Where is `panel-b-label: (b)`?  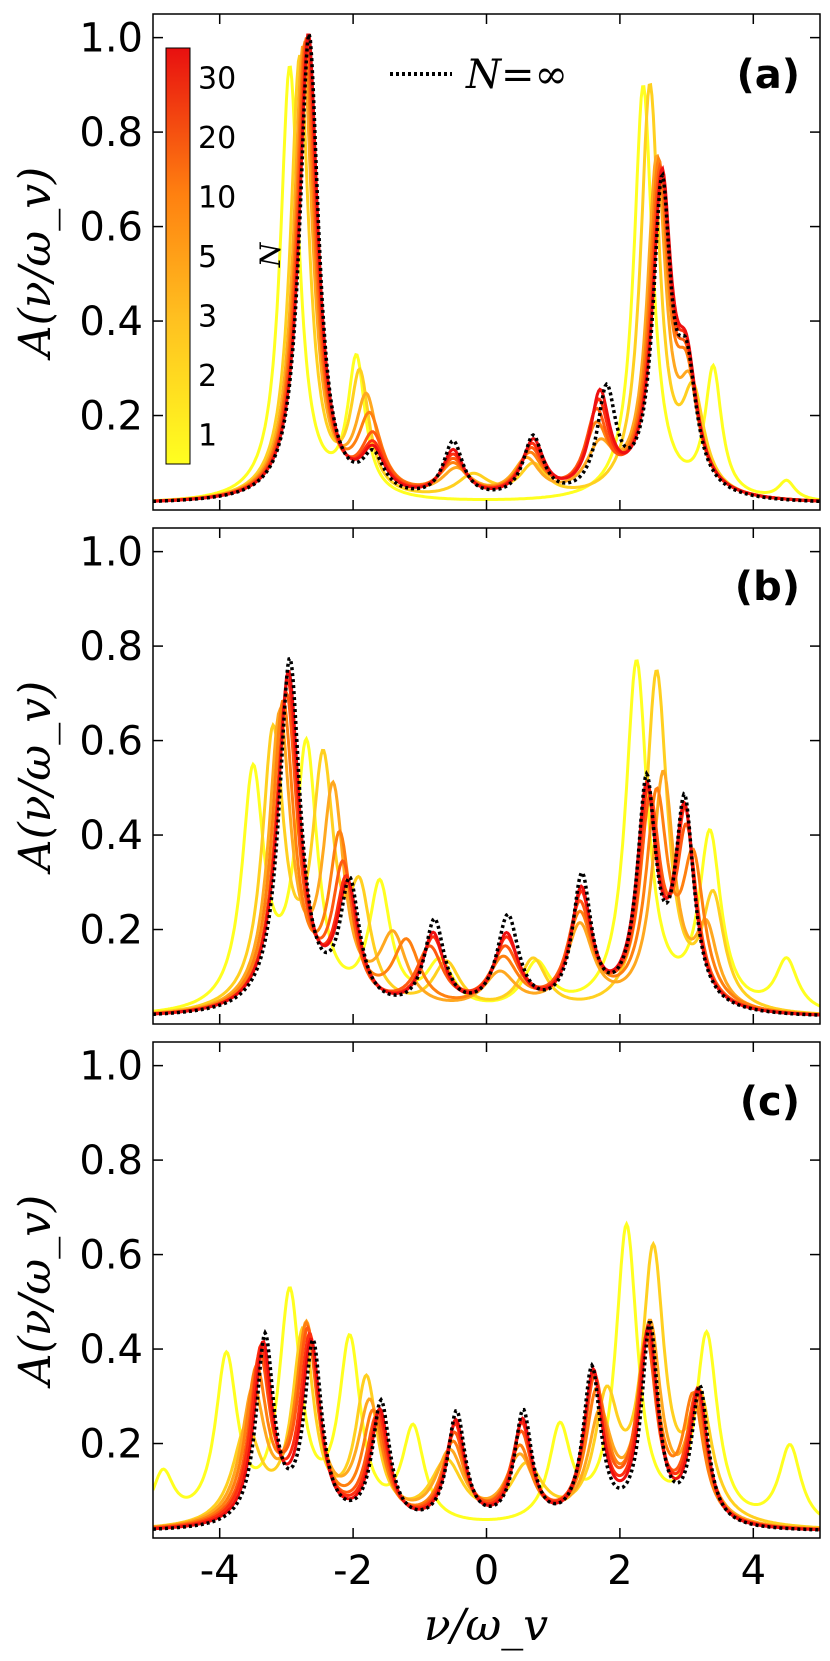
panel-b-label: (b) is located at coordinates (767, 587).